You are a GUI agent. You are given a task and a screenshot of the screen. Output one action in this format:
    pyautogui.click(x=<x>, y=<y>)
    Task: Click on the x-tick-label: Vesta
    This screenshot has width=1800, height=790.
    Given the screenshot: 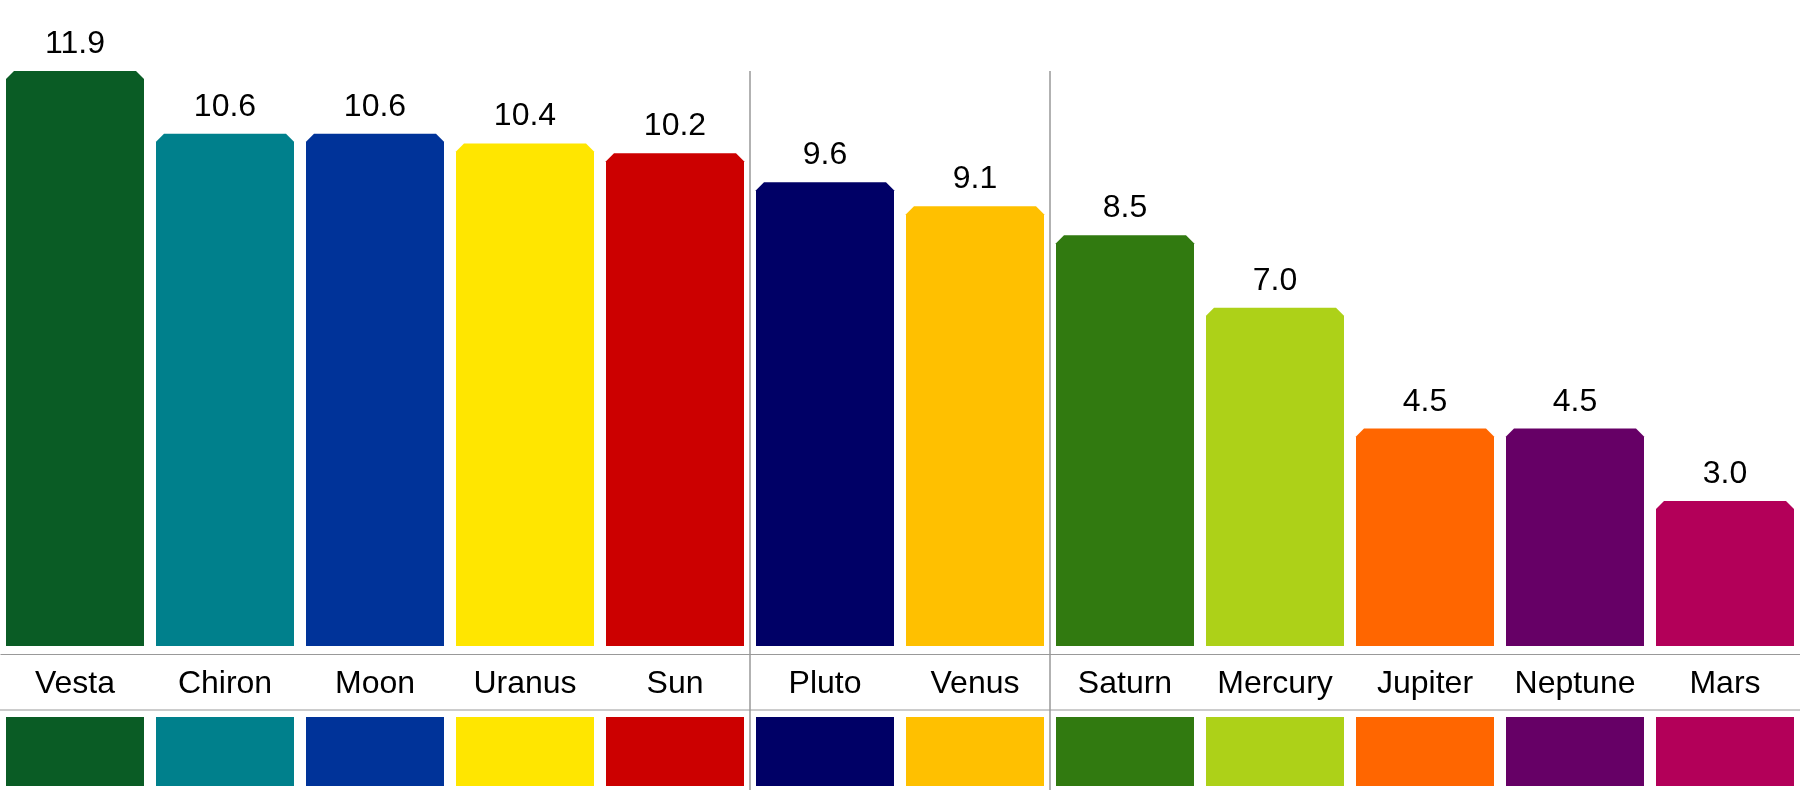 What is the action you would take?
    pyautogui.click(x=75, y=681)
    